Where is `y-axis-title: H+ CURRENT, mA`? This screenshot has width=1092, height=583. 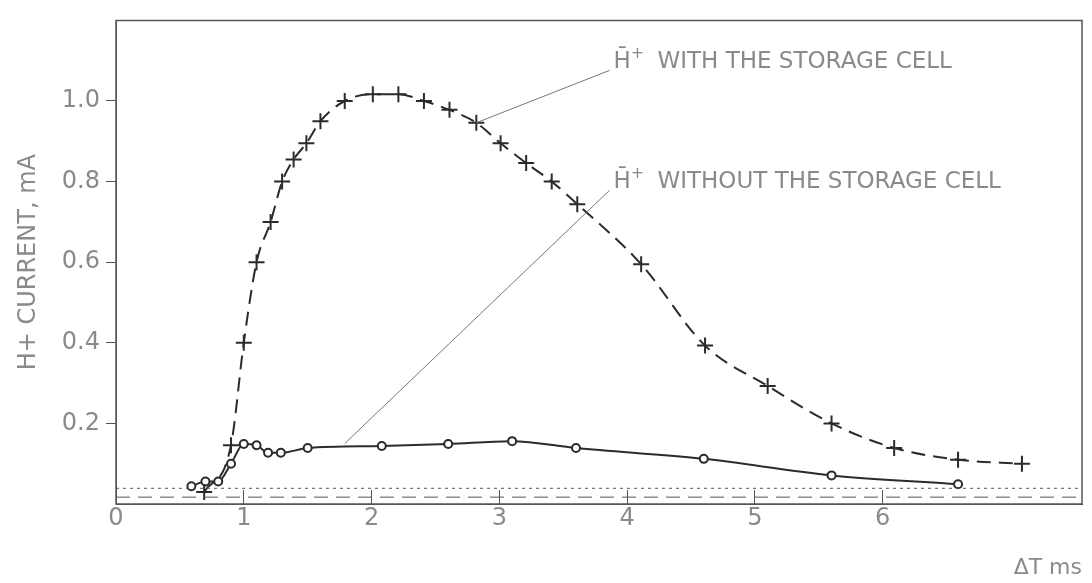 y-axis-title: H+ CURRENT, mA is located at coordinates (26, 262).